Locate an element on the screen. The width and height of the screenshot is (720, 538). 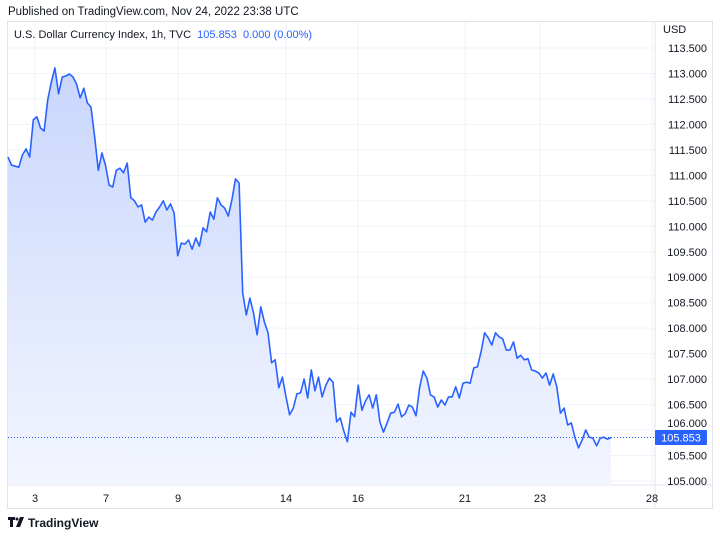
last-price-badge is located at coordinates (681, 438).